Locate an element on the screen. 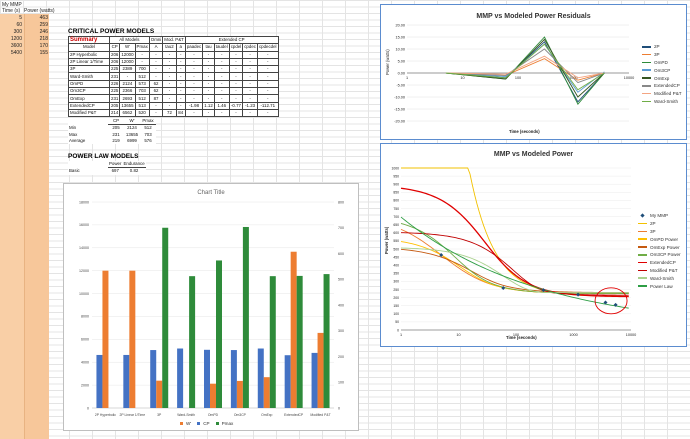  mmp-time-cell: 5 is located at coordinates (20, 18).